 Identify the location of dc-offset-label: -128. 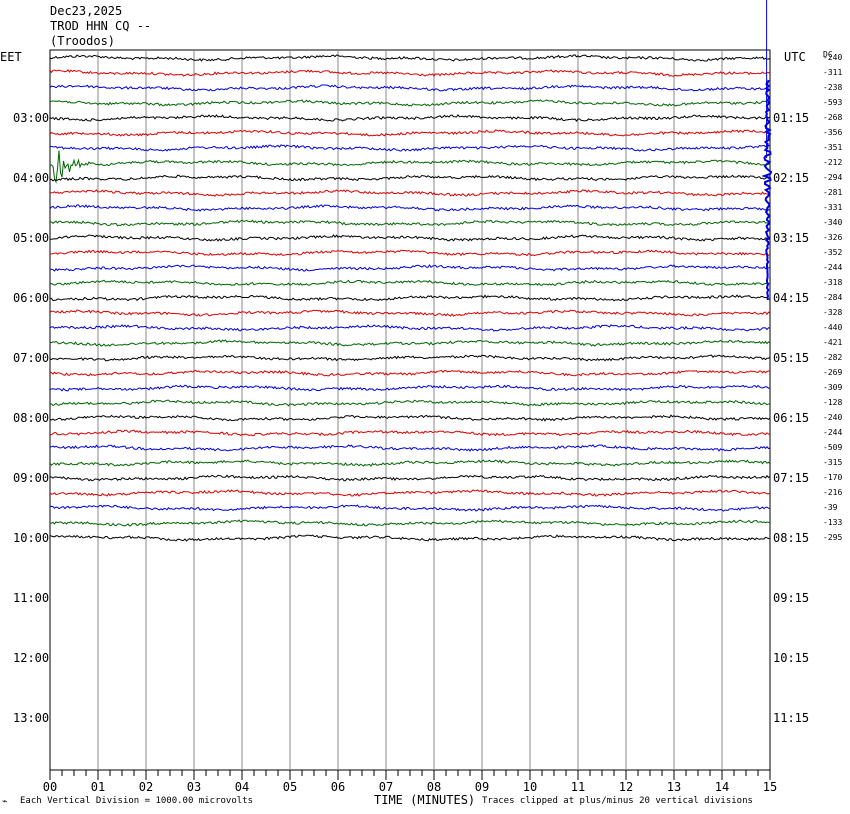
(833, 402).